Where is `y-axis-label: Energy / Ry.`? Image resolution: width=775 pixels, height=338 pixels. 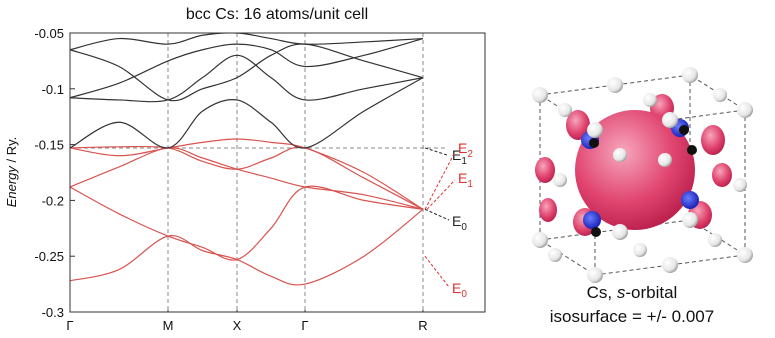
y-axis-label: Energy / Ry. is located at coordinates (11, 172).